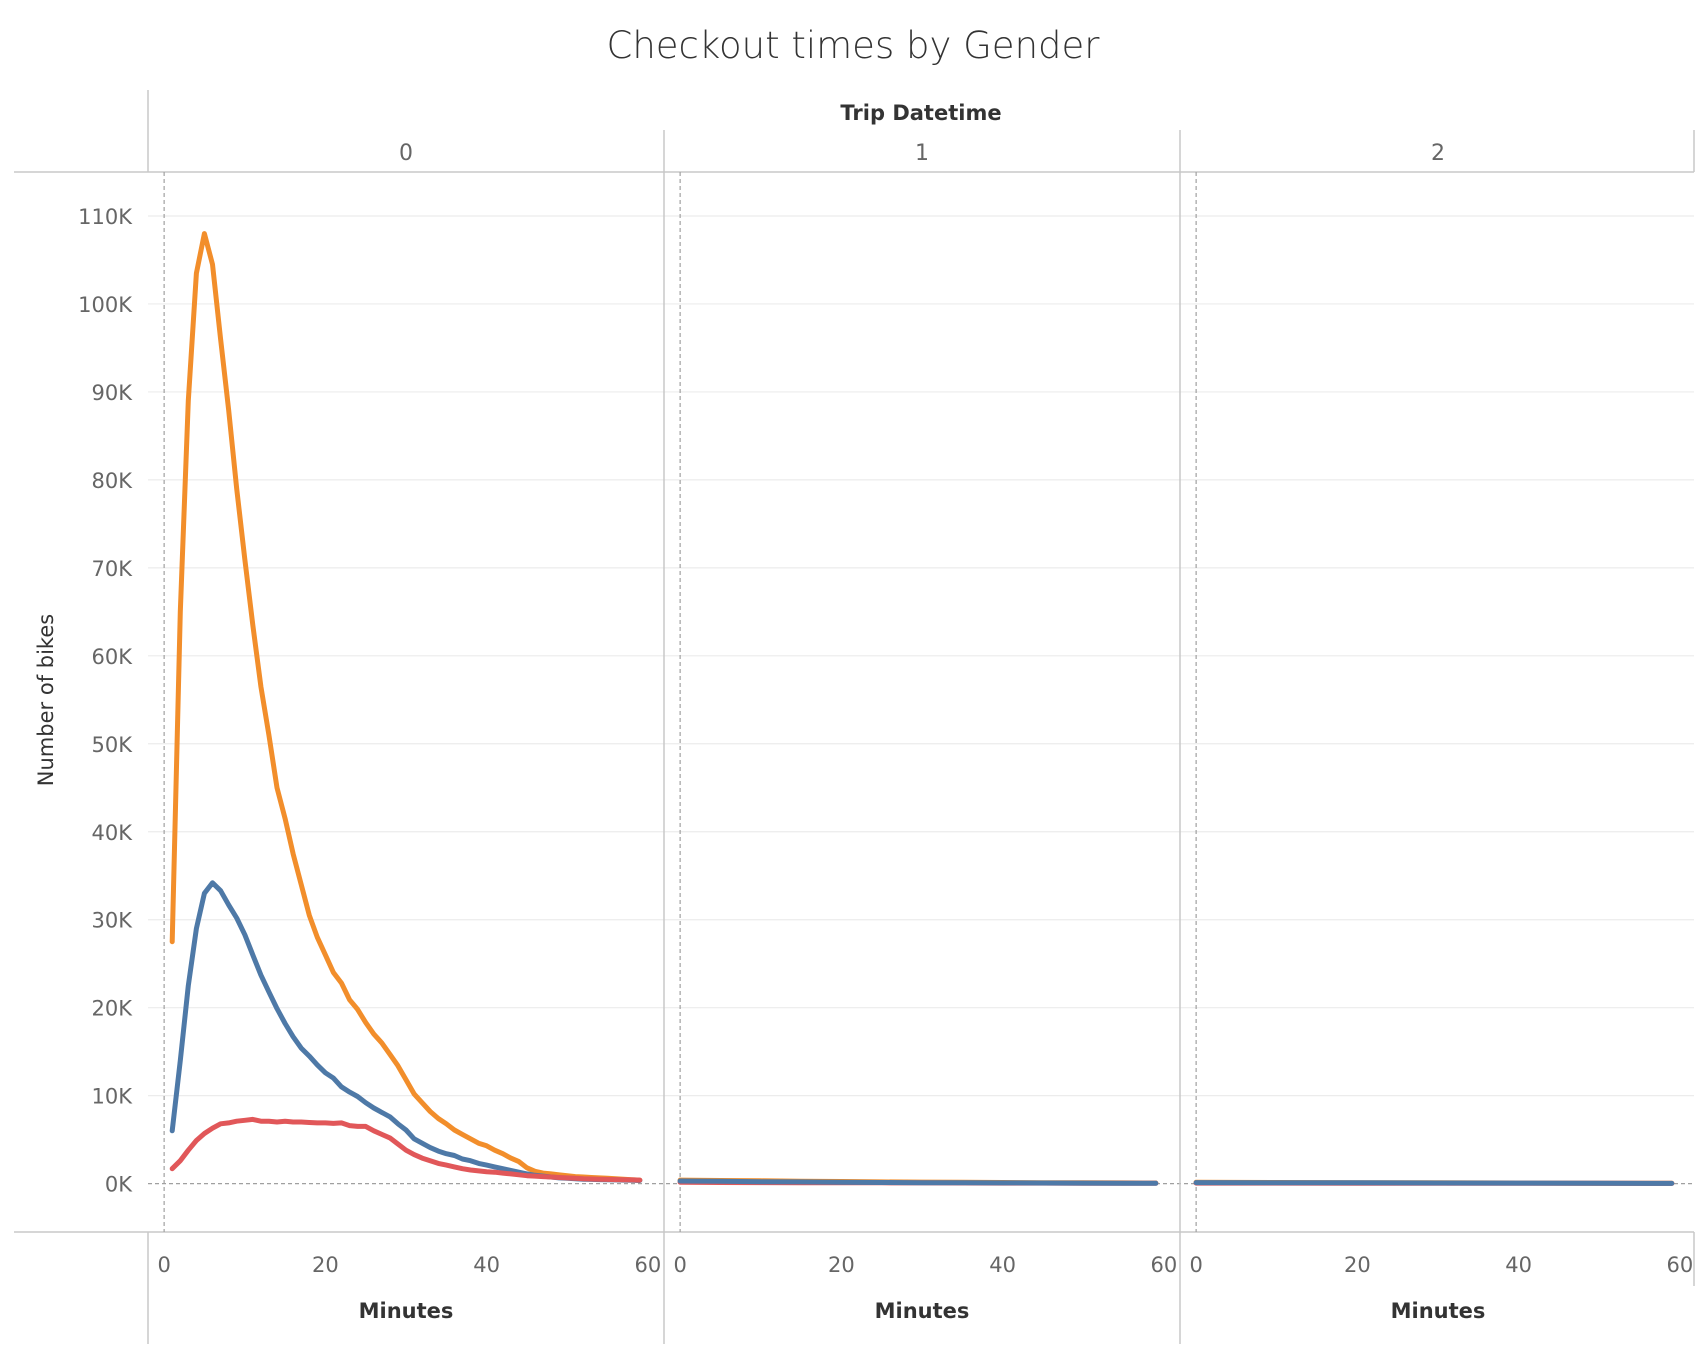  I want to click on y-tick-label: 90K, so click(113, 393).